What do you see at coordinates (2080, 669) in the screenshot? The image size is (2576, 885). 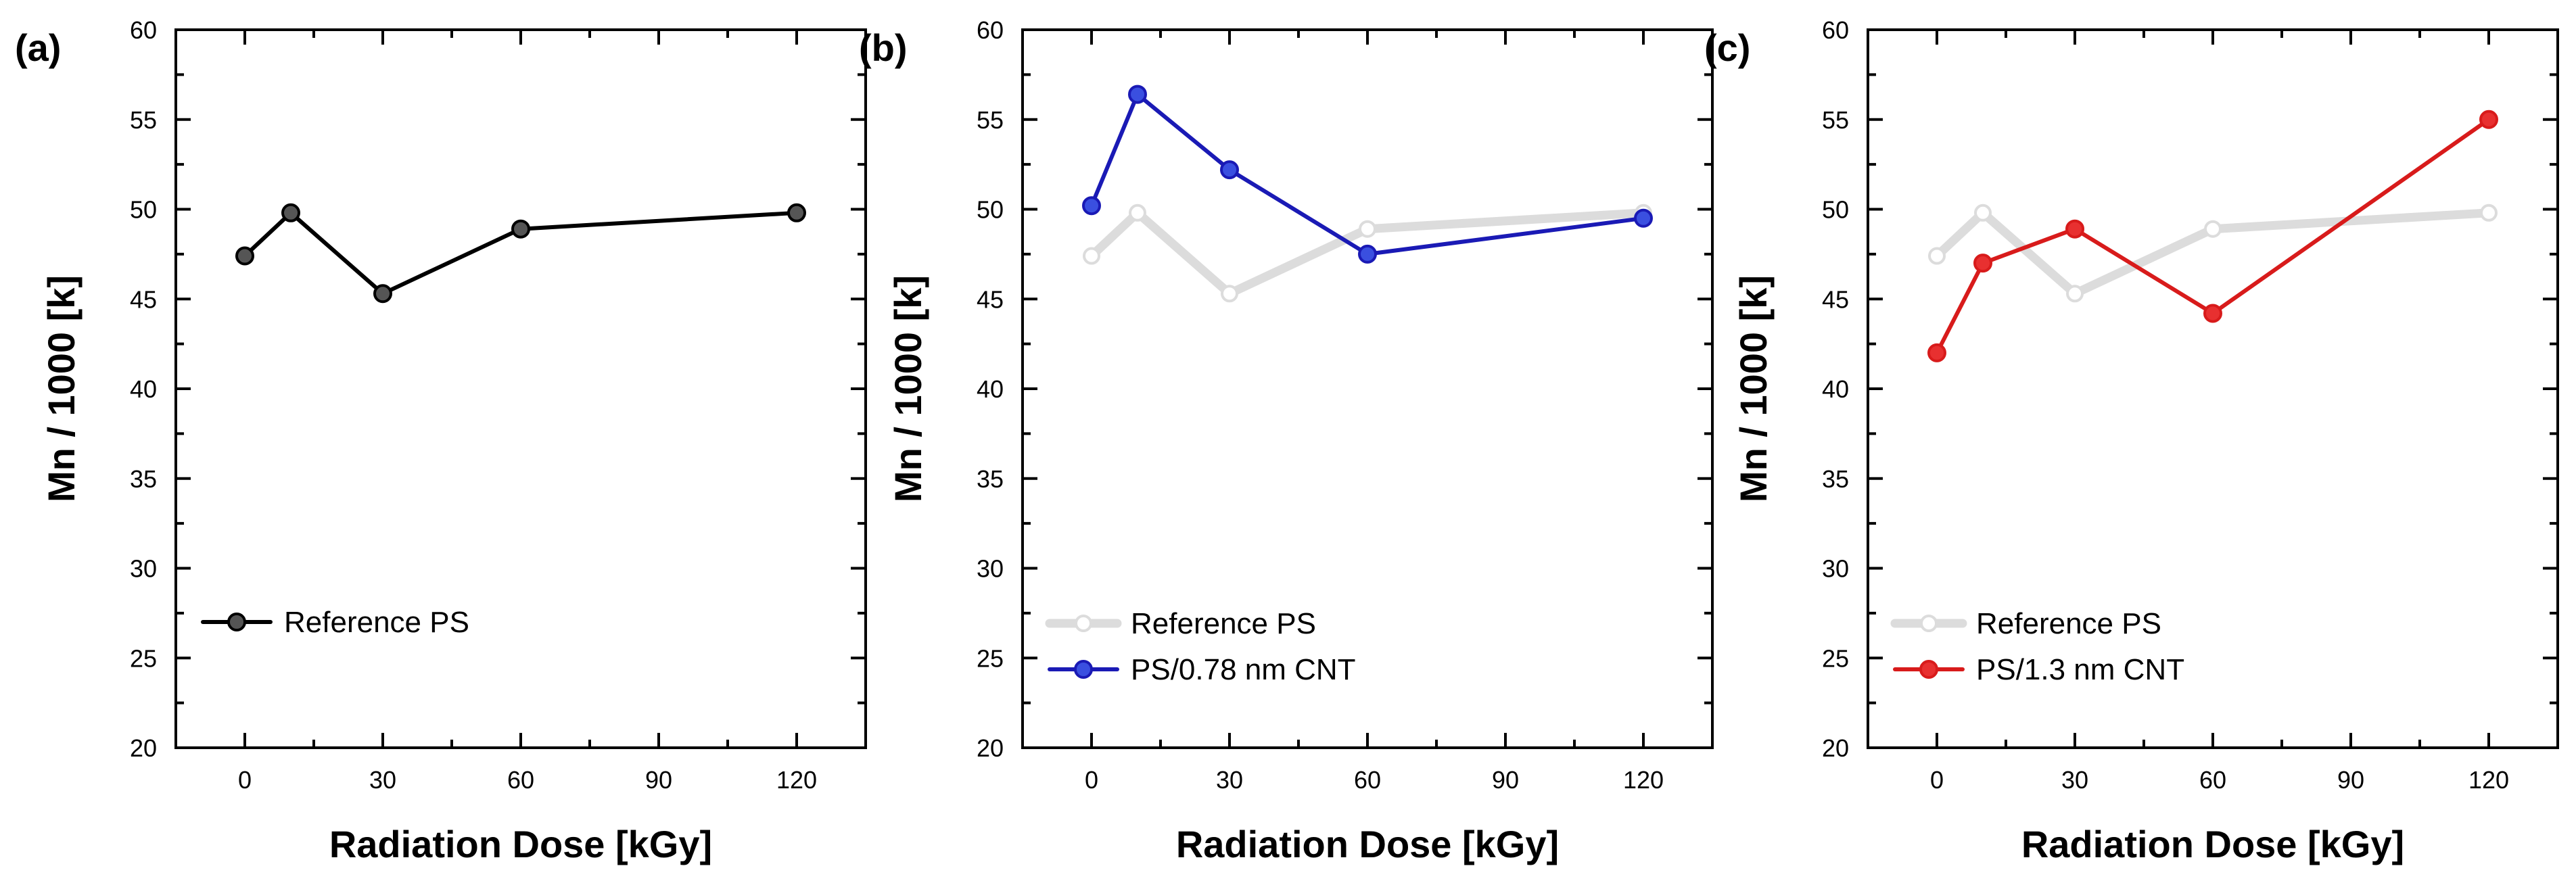 I see `legend-label: PS/1.3 nm CNT` at bounding box center [2080, 669].